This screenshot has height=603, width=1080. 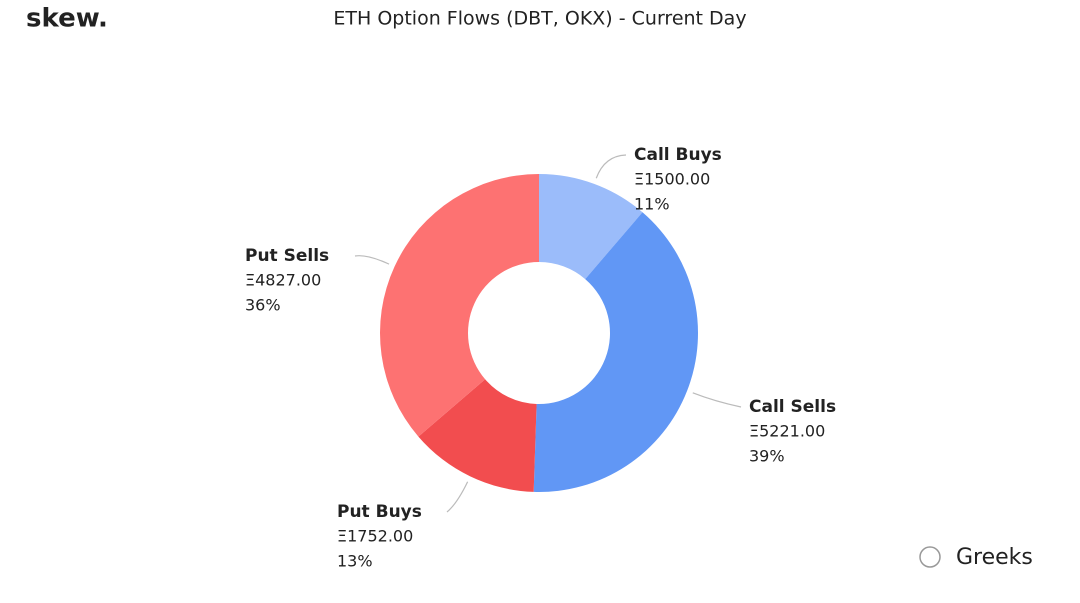 I want to click on watermark: Greeks, so click(x=994, y=557).